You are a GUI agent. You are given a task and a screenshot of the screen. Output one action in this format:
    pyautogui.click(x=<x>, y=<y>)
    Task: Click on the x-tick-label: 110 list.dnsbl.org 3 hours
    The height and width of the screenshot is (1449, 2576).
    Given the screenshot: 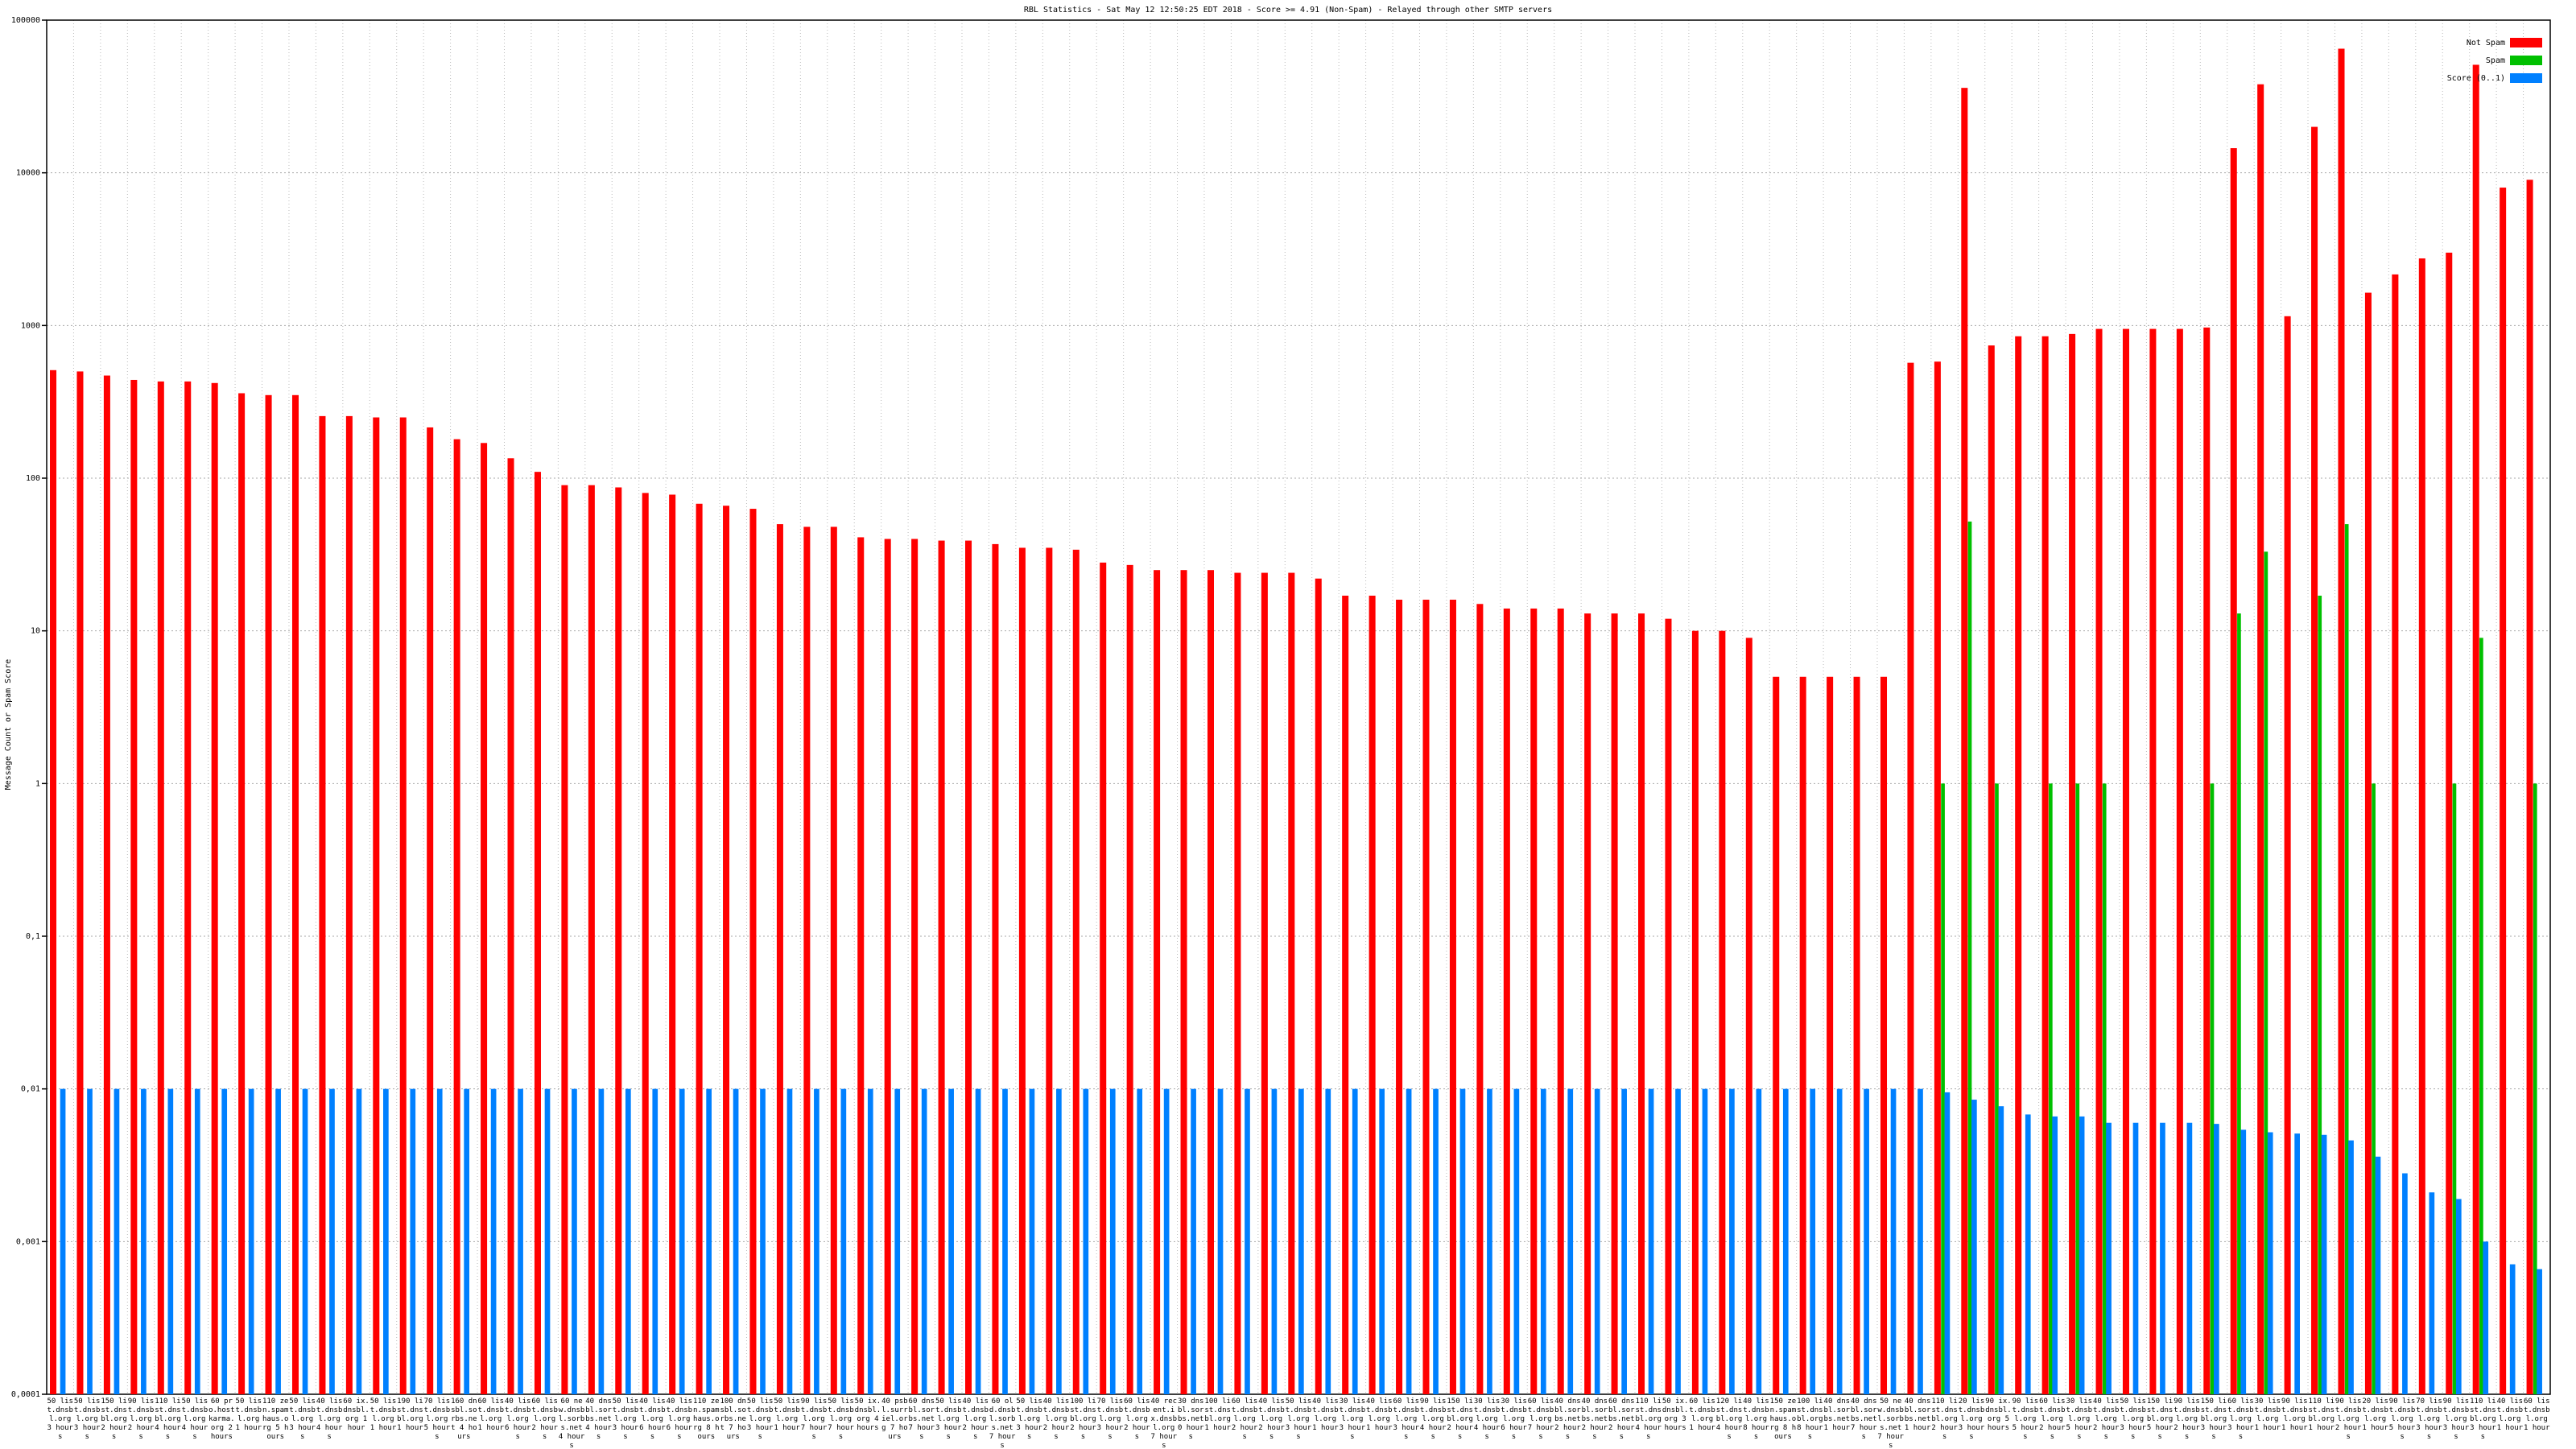 What is the action you would take?
    pyautogui.click(x=2483, y=1419)
    